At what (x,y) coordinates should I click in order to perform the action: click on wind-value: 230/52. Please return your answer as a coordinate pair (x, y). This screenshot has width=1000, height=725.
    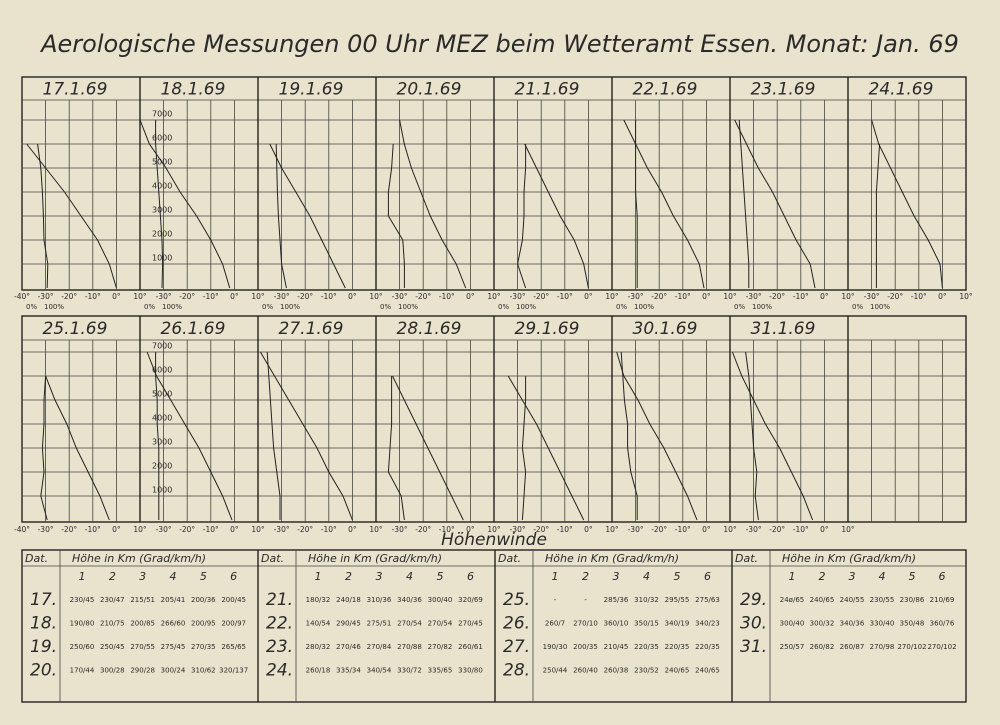
    Looking at the image, I should click on (646, 671).